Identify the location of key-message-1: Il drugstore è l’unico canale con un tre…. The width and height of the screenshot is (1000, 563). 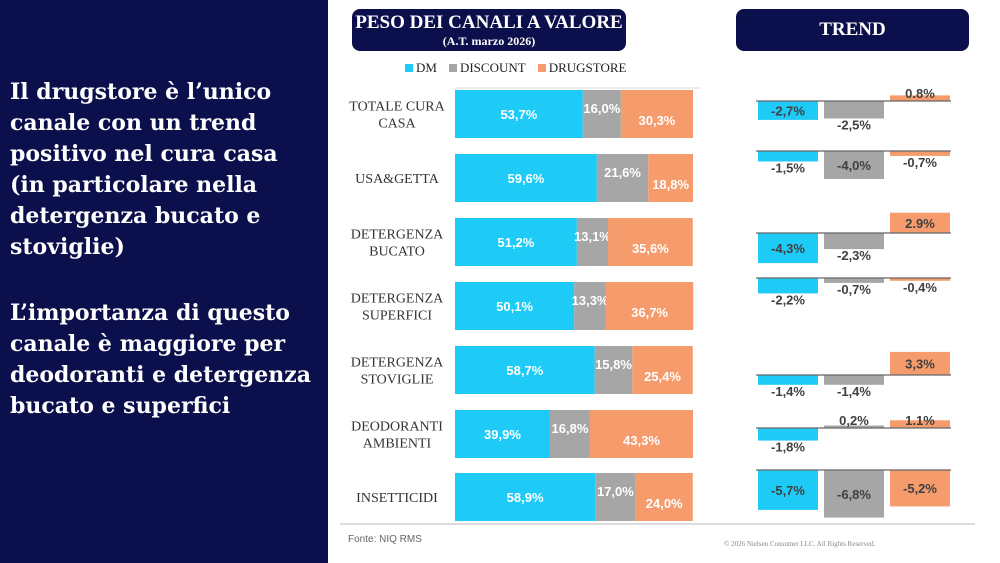
(144, 169).